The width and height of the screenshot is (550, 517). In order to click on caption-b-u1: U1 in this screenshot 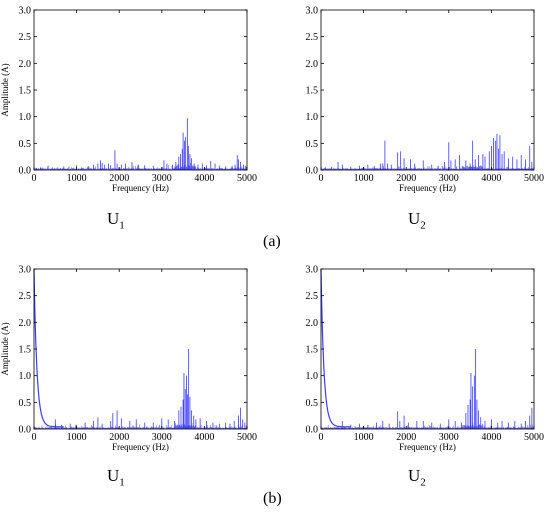, I will do `click(116, 477)`.